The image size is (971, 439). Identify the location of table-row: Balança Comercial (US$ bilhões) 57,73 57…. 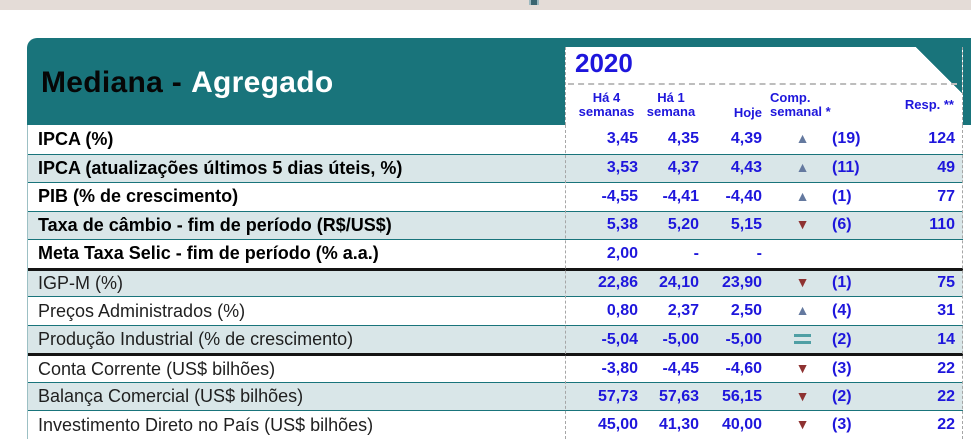
(495, 396).